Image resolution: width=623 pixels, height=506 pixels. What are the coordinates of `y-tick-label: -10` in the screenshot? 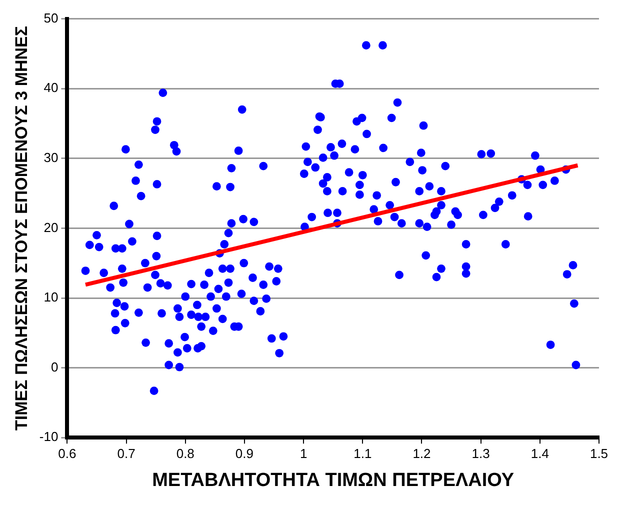 It's located at (48, 436).